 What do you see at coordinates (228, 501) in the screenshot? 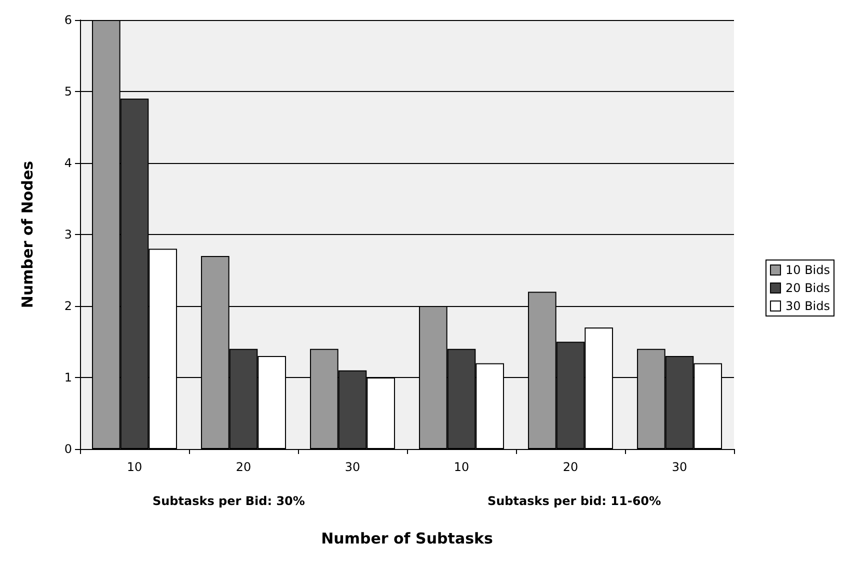
I see `text: Subtasks per Bid: 30%` at bounding box center [228, 501].